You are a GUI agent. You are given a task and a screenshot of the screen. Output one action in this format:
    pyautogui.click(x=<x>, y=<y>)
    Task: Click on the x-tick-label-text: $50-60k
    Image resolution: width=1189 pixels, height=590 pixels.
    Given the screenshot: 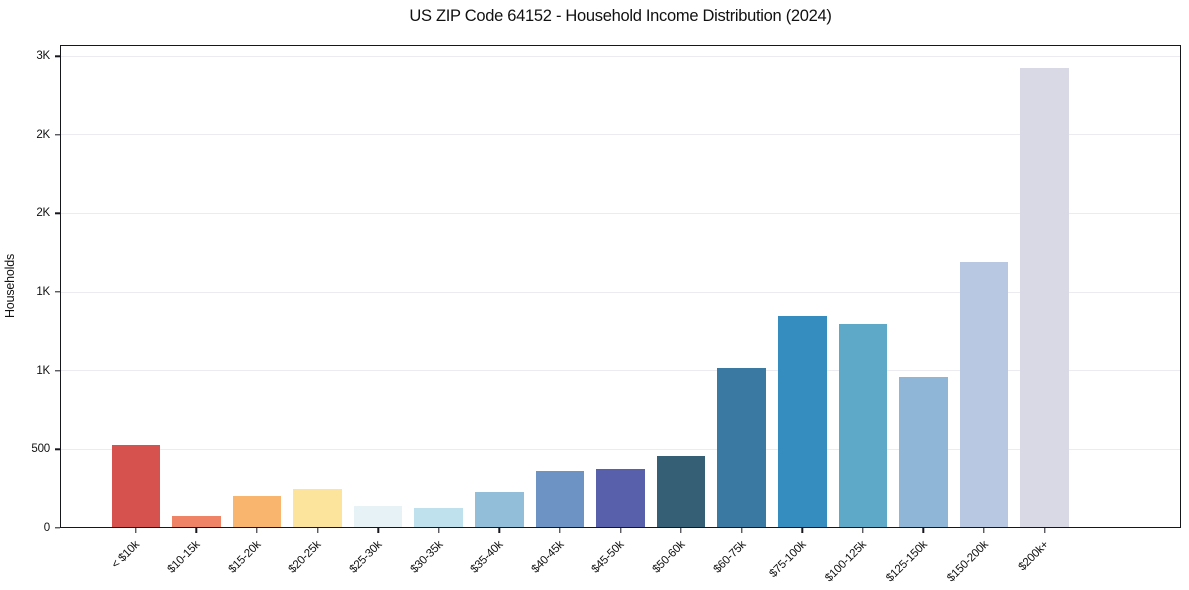 What is the action you would take?
    pyautogui.click(x=669, y=557)
    